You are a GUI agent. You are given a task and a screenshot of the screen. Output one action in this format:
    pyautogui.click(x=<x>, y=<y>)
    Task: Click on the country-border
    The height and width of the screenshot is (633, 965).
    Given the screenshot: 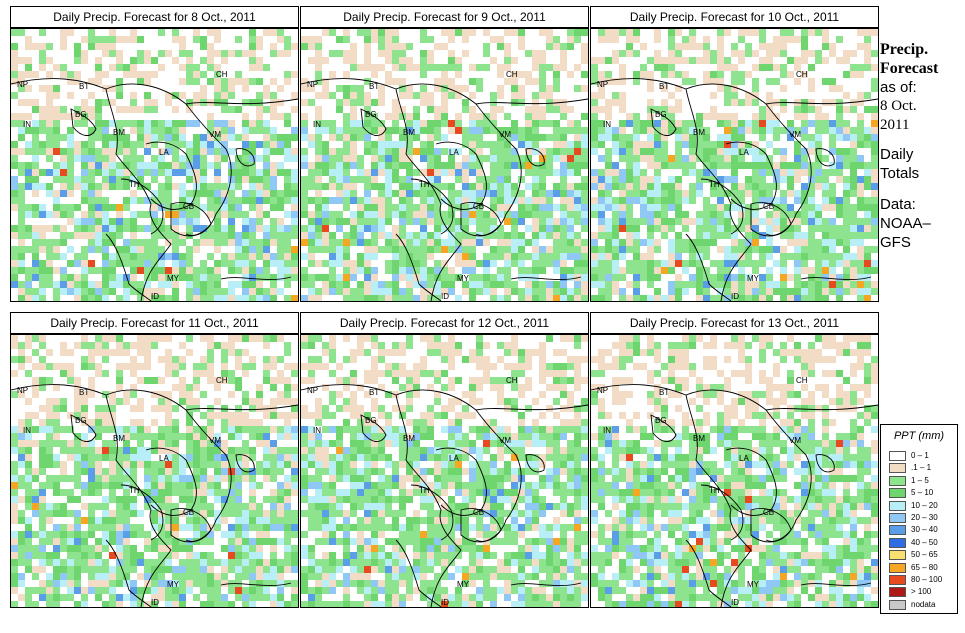 What is the action you would take?
    pyautogui.click(x=138, y=194)
    